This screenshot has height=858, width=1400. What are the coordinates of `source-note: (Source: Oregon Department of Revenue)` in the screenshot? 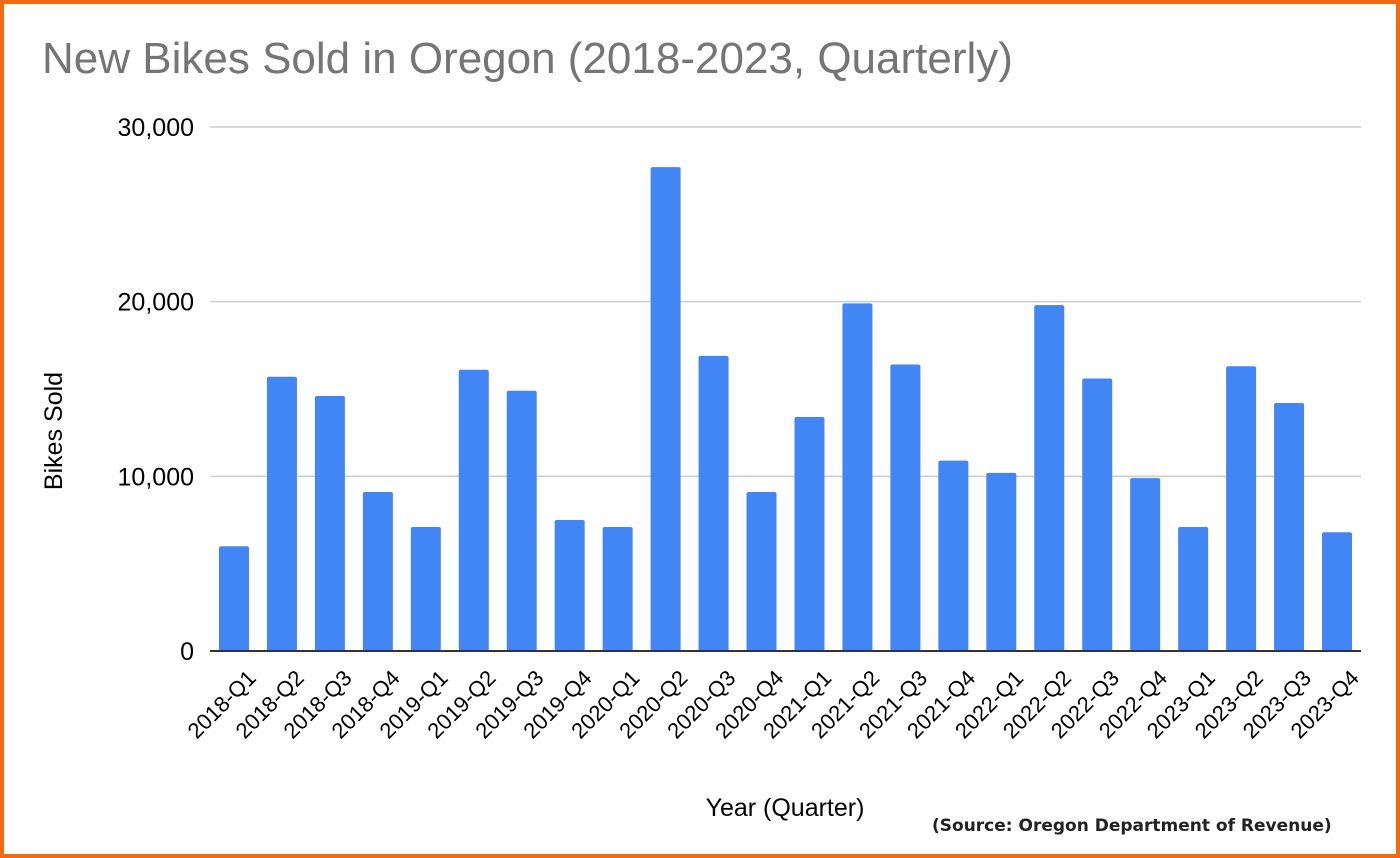 It's located at (1132, 826).